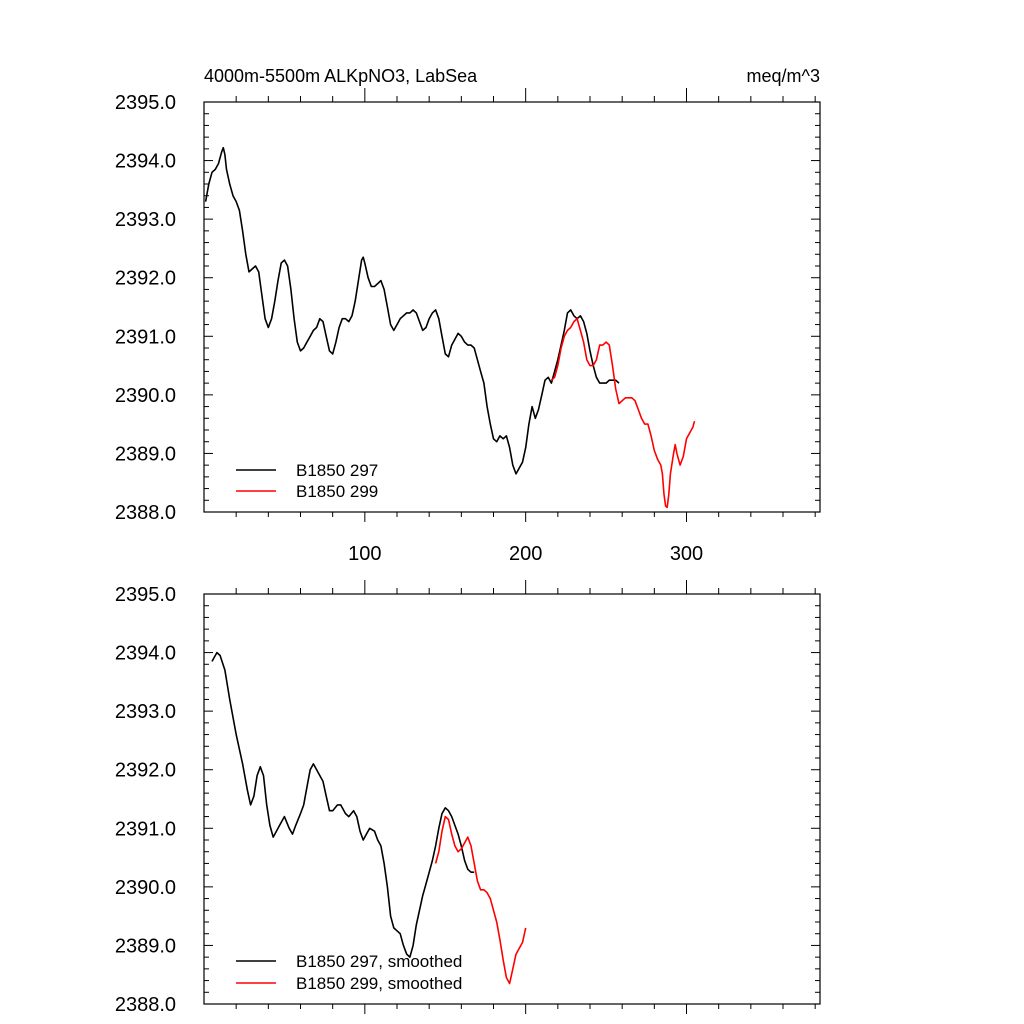  I want to click on series-line-b1850-297-smoothed, so click(343, 804).